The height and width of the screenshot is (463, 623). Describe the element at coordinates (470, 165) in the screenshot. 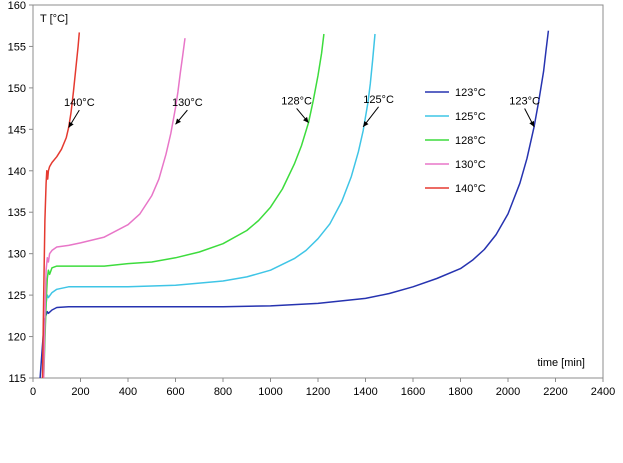

I see `legend-label-3: 130°C` at that location.